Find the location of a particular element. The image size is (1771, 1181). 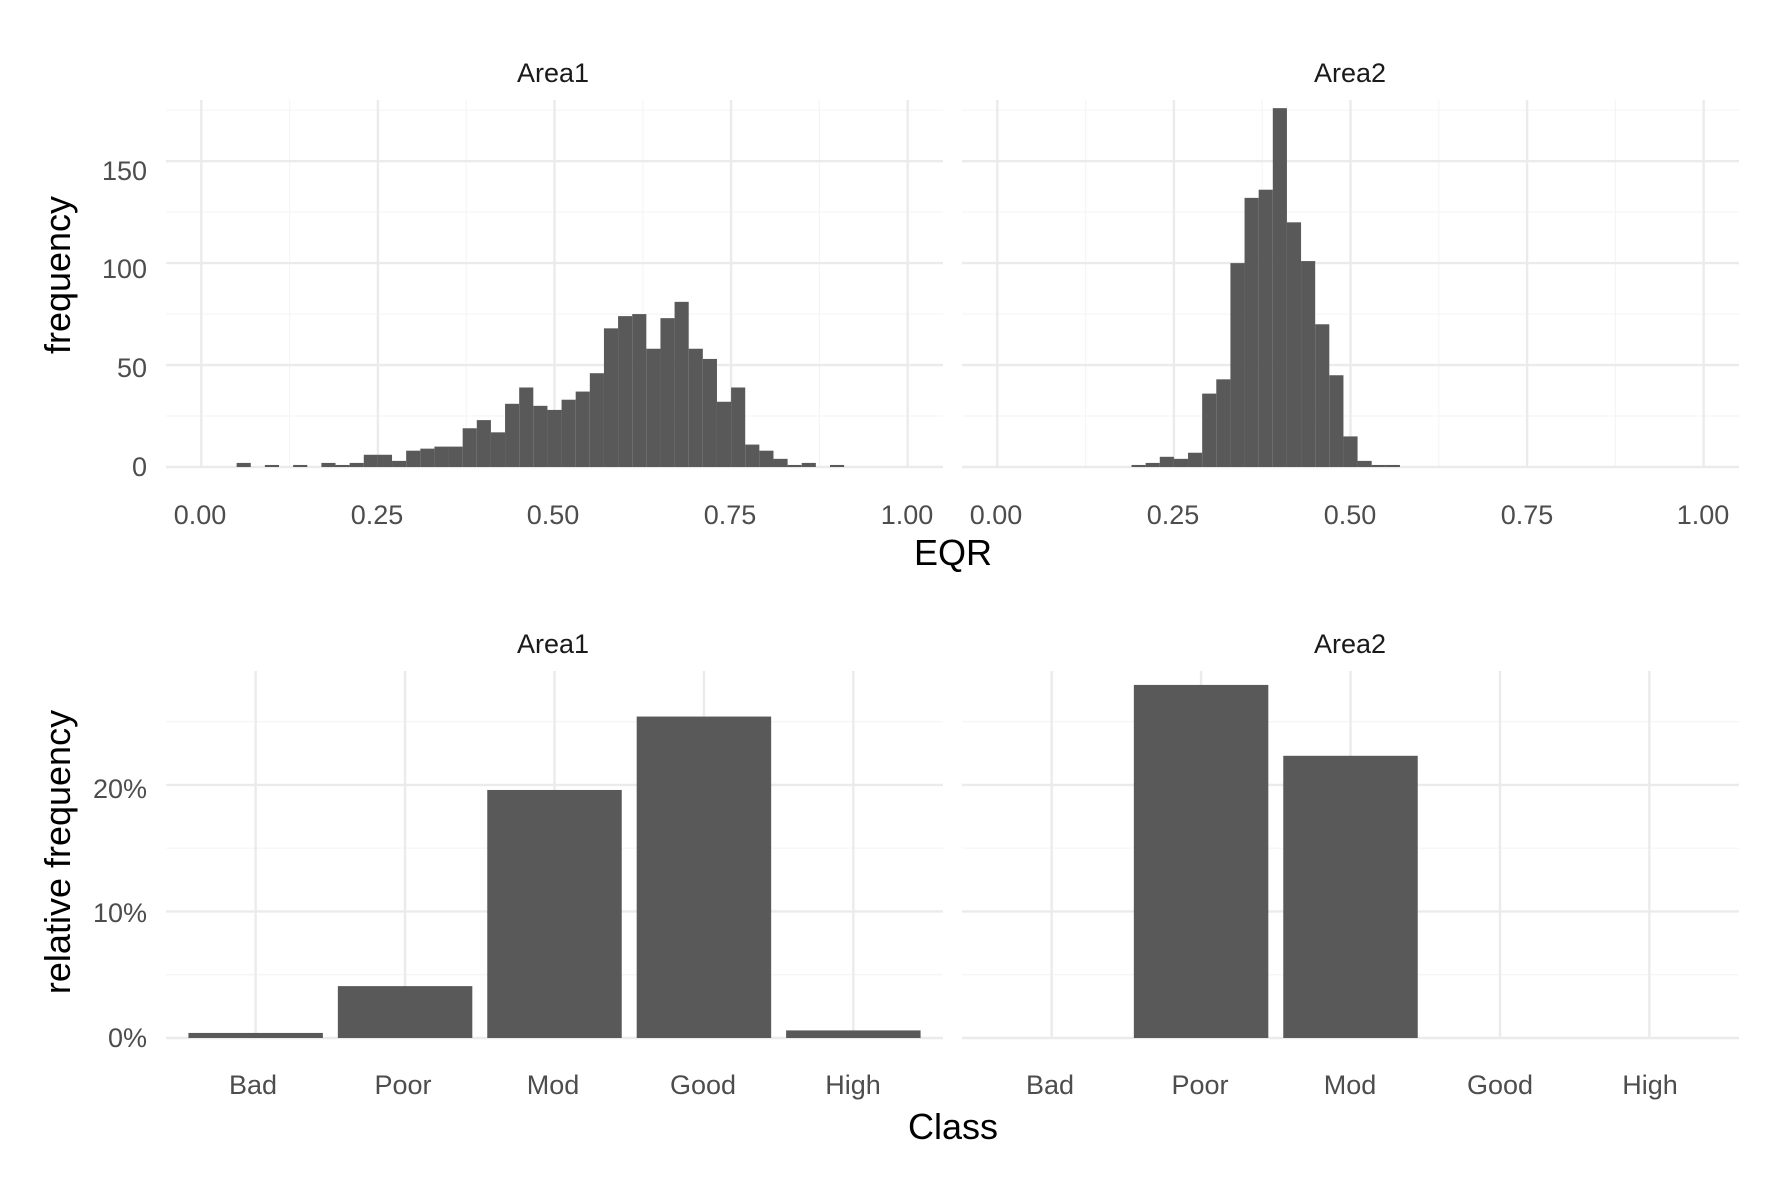

class-bar-bad is located at coordinates (255, 1035).